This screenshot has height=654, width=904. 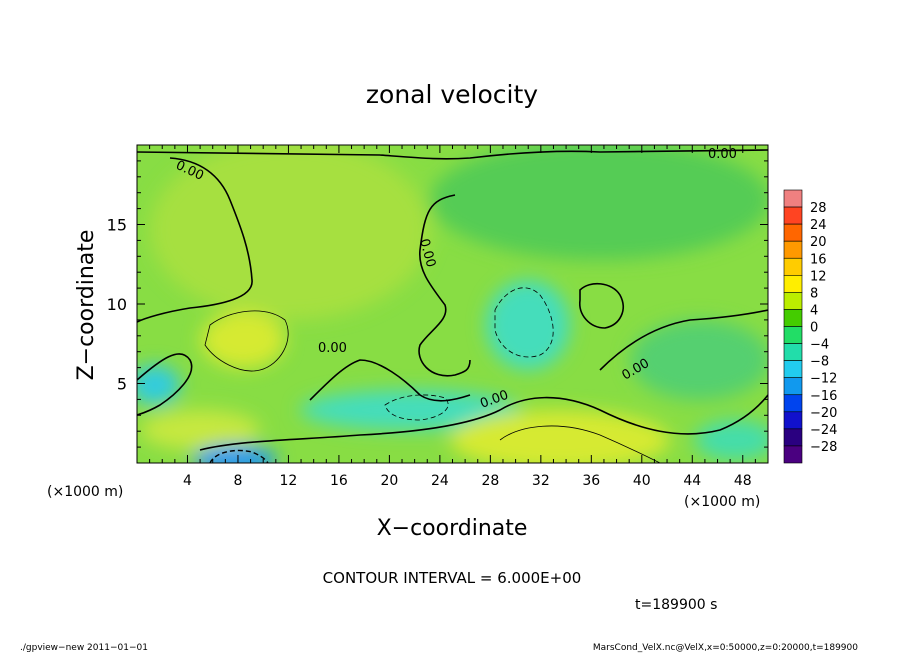 What do you see at coordinates (814, 328) in the screenshot?
I see `colorbar-label: 0` at bounding box center [814, 328].